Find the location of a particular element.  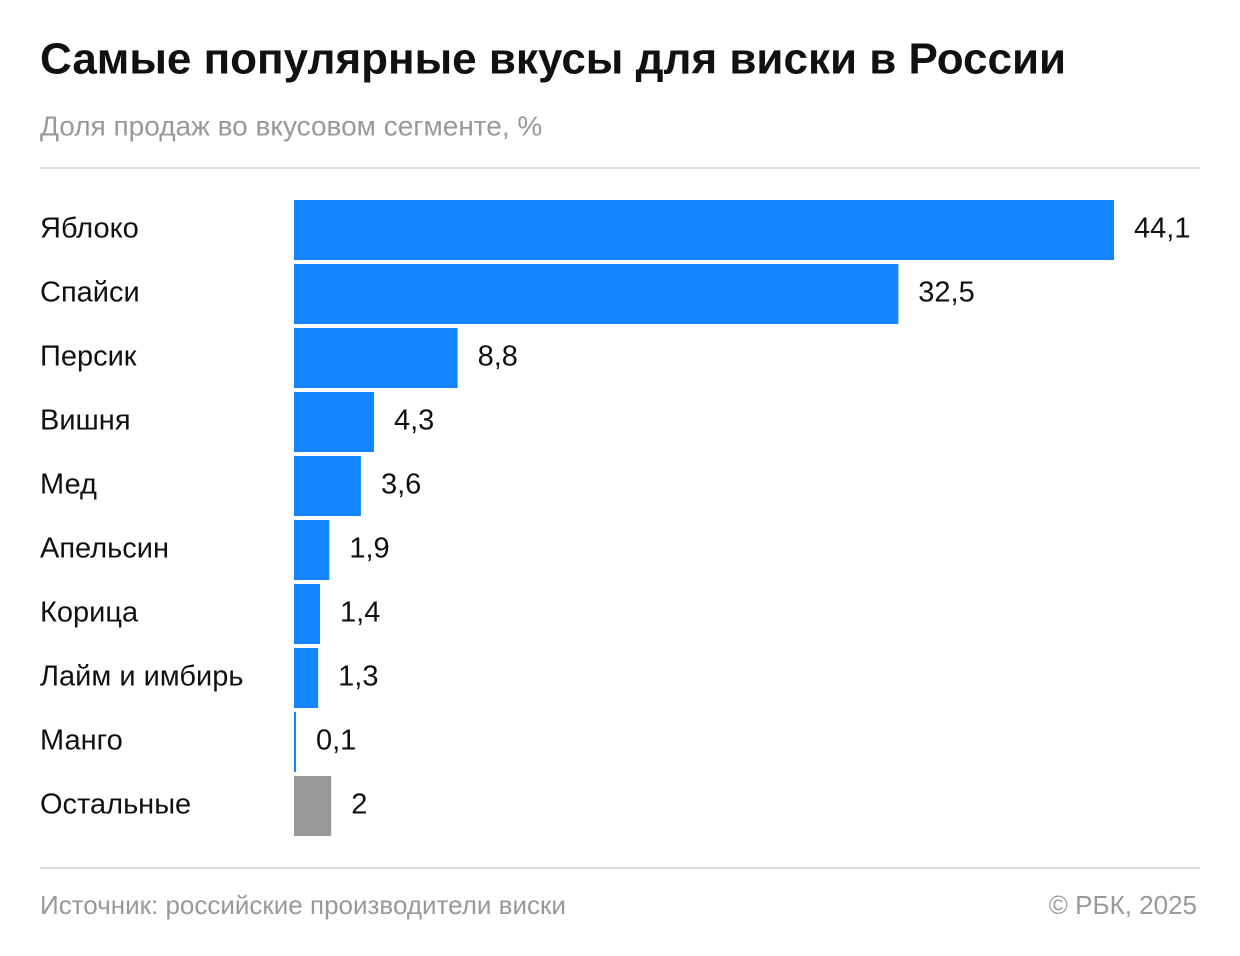

credit: © РБК, 2025 is located at coordinates (1123, 905).